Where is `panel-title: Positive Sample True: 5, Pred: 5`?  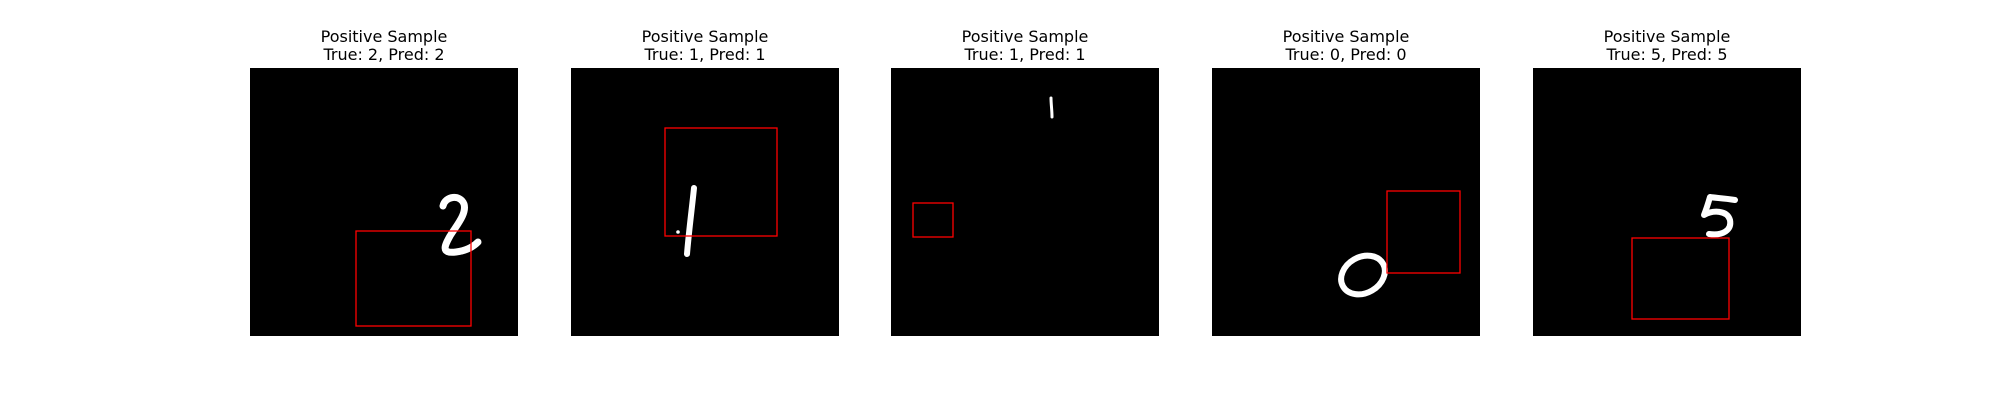
panel-title: Positive Sample True: 5, Pred: 5 is located at coordinates (1667, 46).